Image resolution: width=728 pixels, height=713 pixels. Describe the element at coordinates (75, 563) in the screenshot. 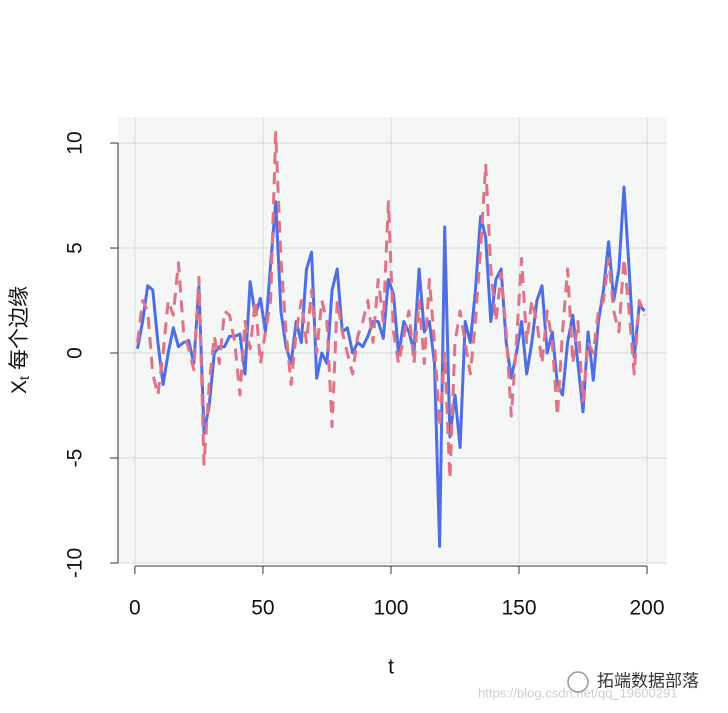

I see `y-tick-label: -10` at that location.